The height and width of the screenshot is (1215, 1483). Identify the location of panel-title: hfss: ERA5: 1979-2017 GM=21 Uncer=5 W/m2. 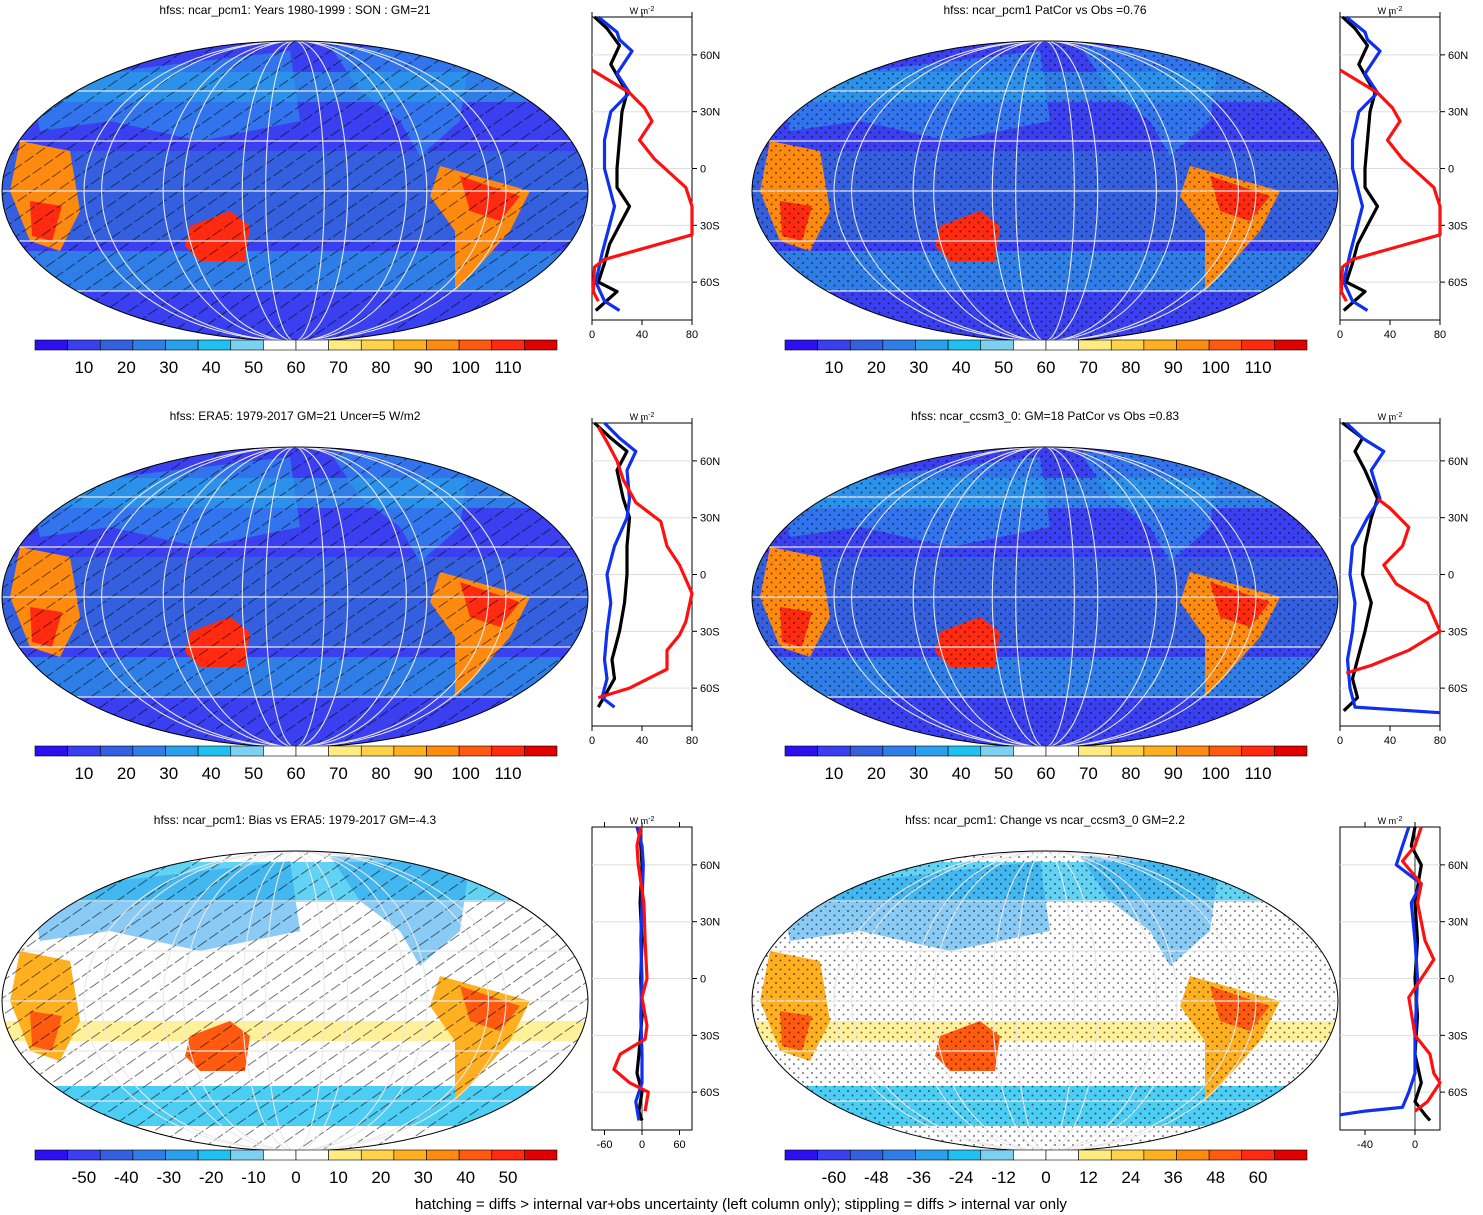
(295, 416).